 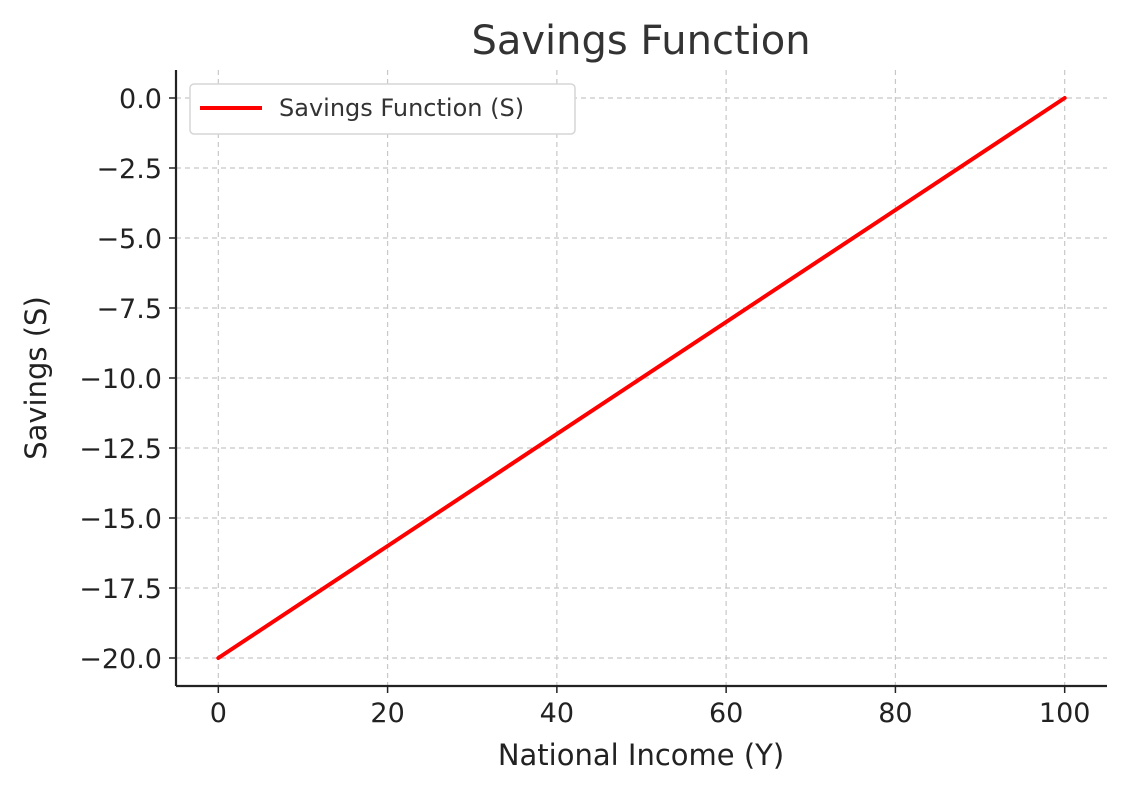 I want to click on x-tick-label: 40, so click(x=557, y=713).